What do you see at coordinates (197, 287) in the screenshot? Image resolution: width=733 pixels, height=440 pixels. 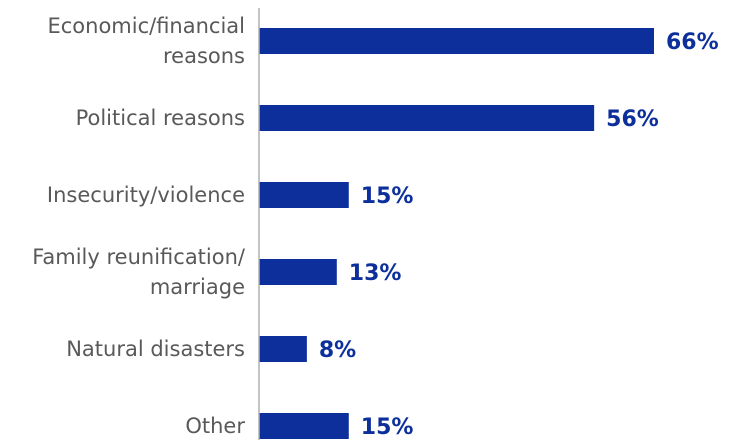 I see `category-label-line: marriage` at bounding box center [197, 287].